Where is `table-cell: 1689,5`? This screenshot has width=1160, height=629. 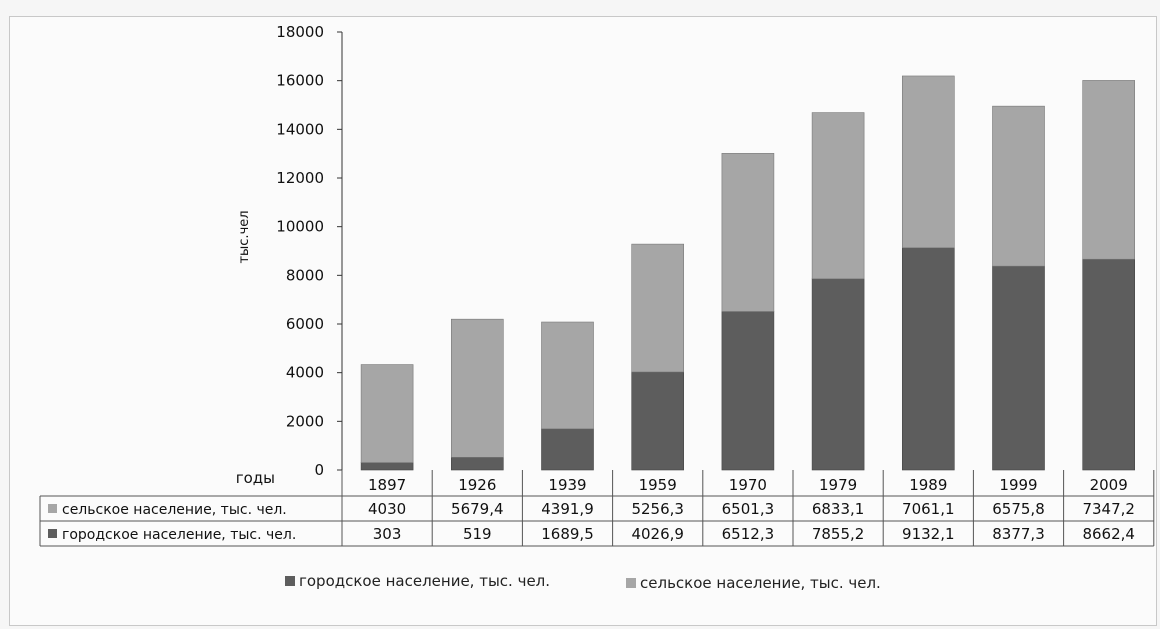
table-cell: 1689,5 is located at coordinates (567, 534).